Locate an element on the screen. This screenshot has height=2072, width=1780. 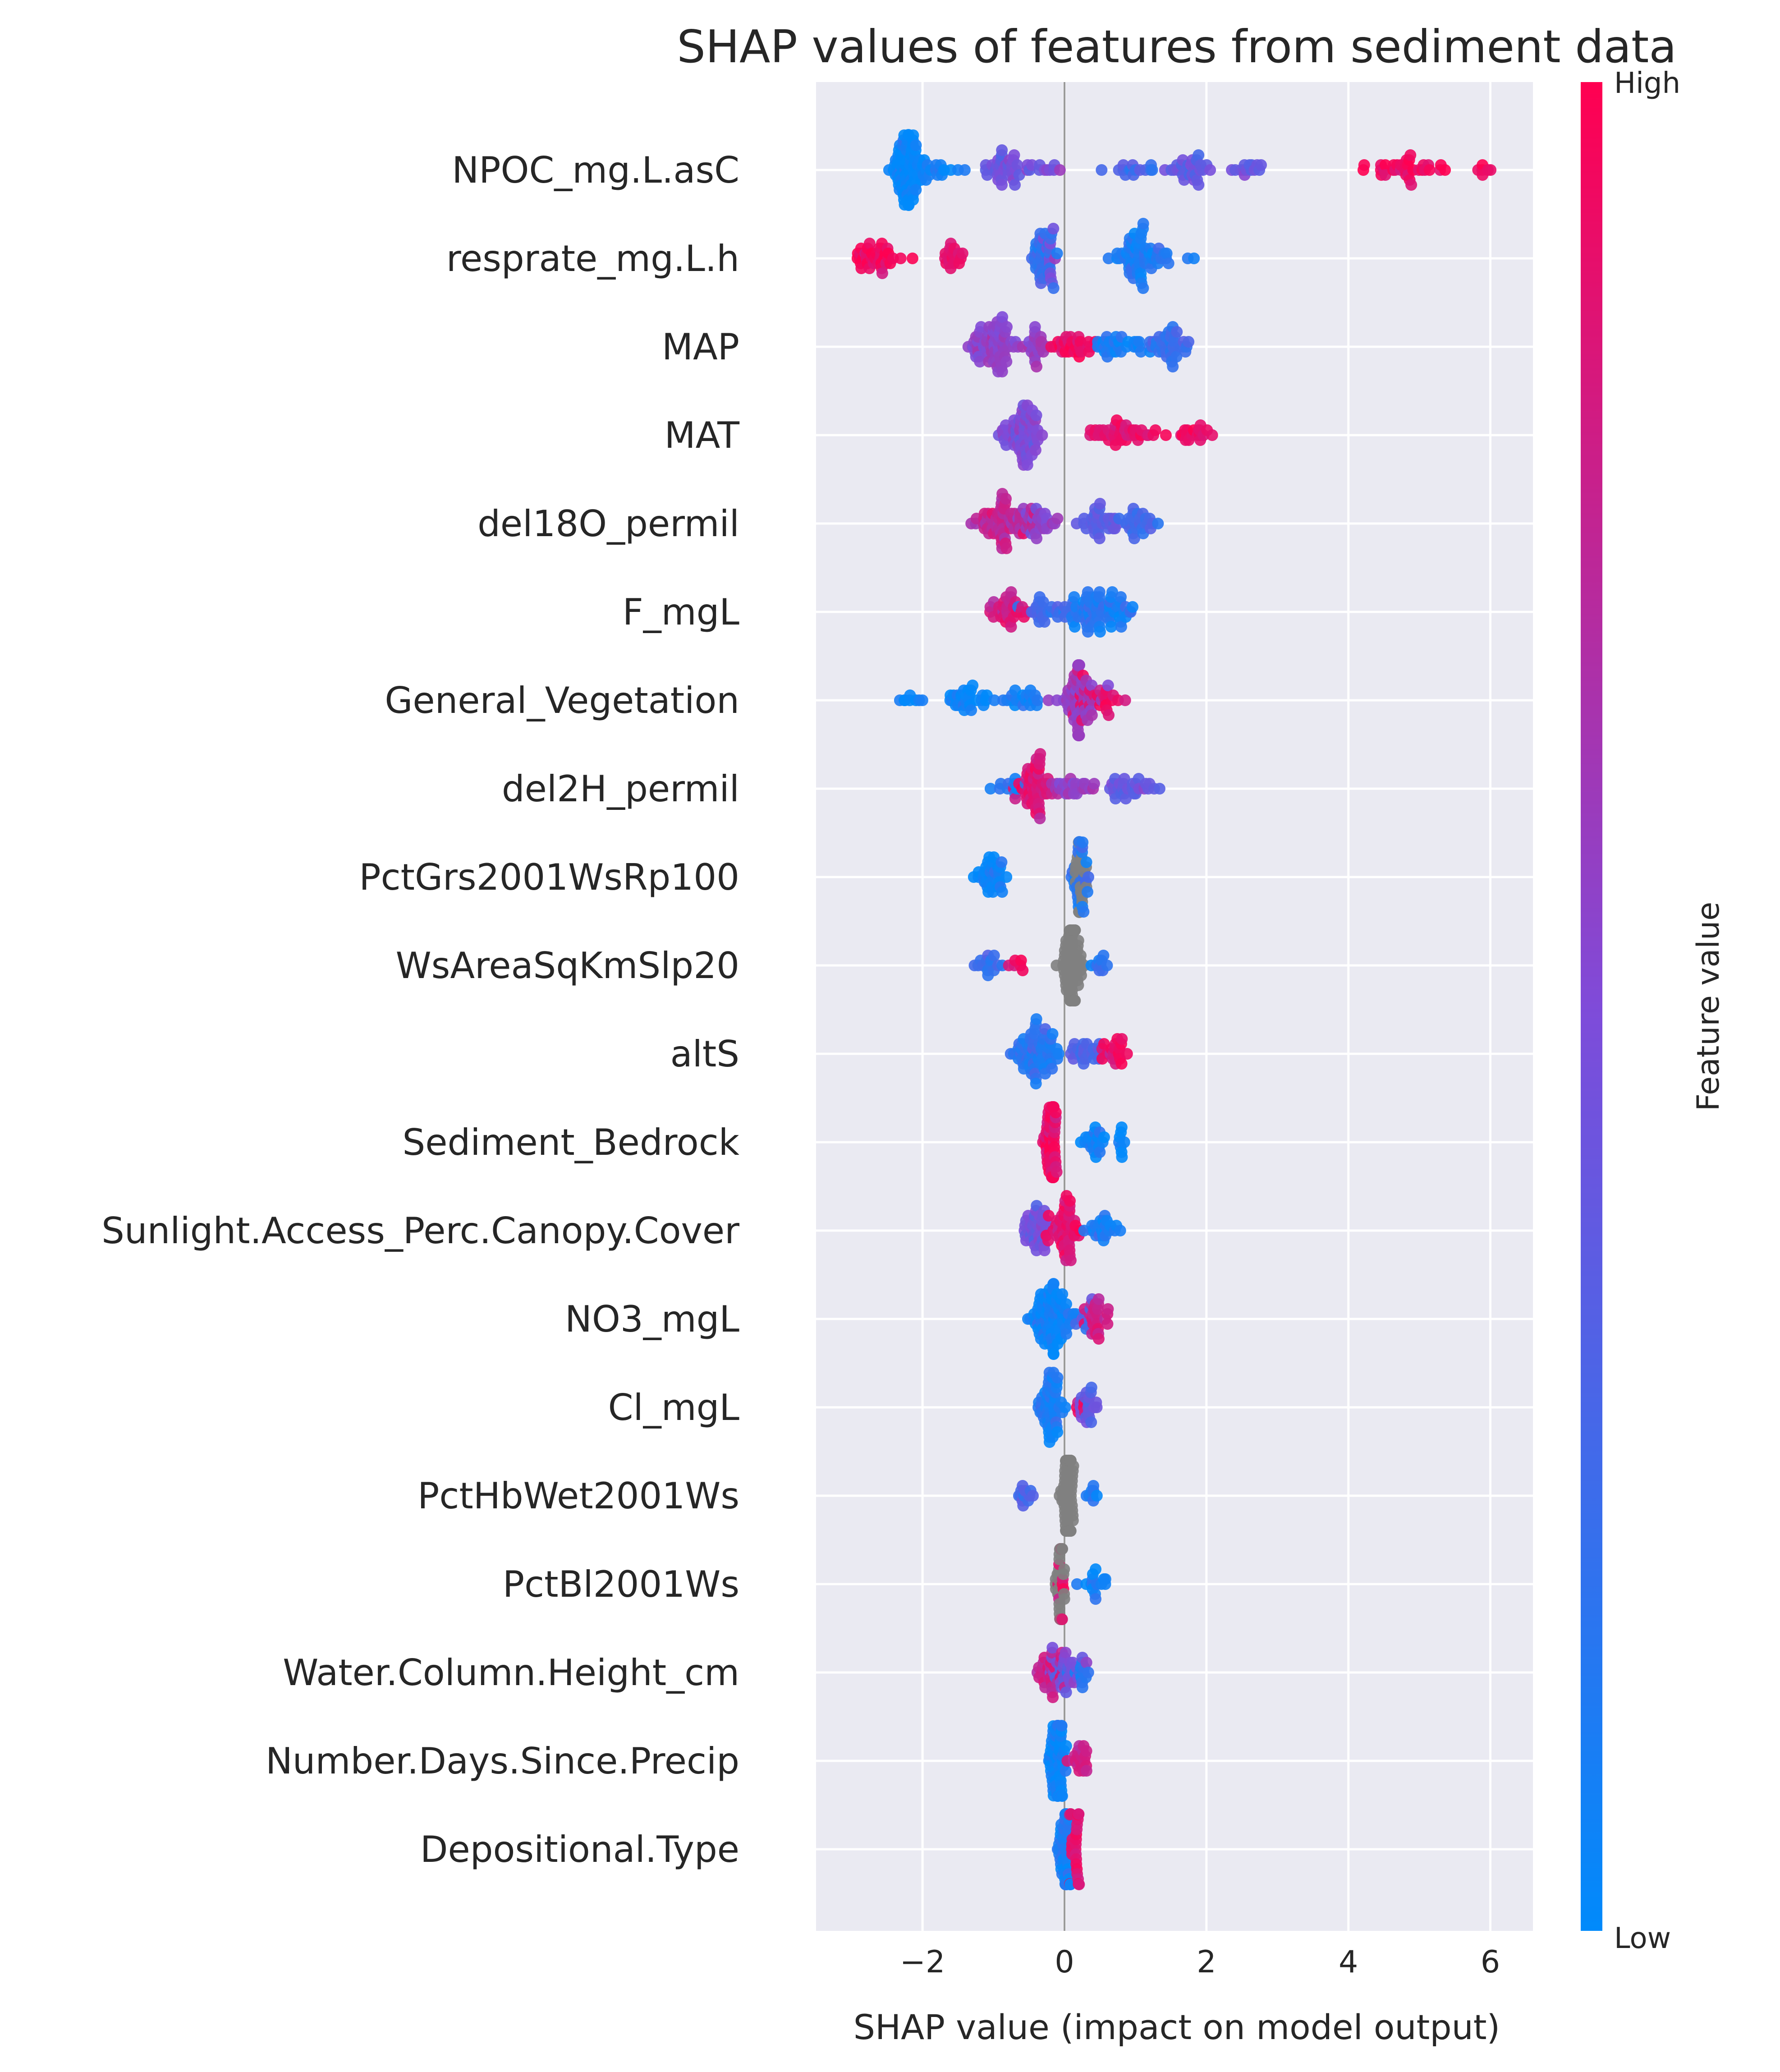
feature-label: PctHbWet2001Ws is located at coordinates (578, 1496).